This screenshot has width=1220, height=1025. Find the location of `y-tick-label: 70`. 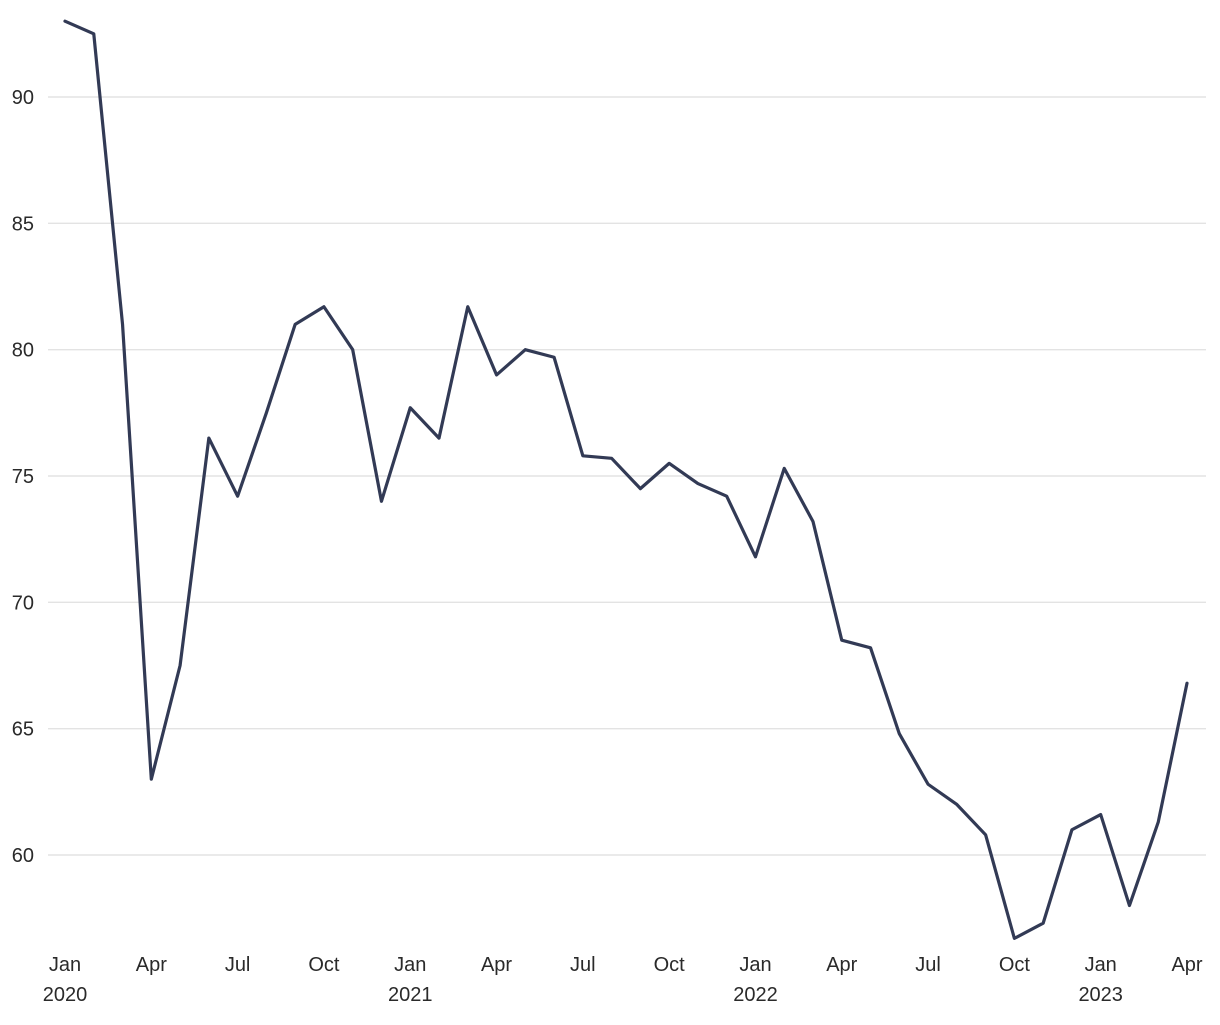

y-tick-label: 70 is located at coordinates (23, 603).